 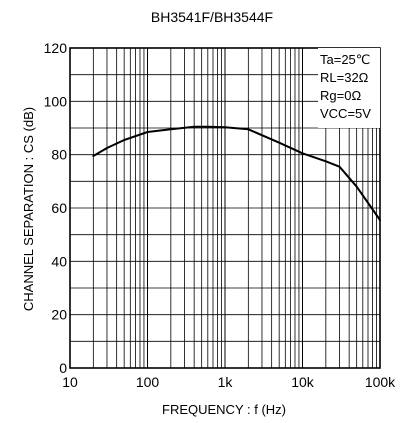 I want to click on condition-vcc: VCC=5V, so click(x=345, y=113).